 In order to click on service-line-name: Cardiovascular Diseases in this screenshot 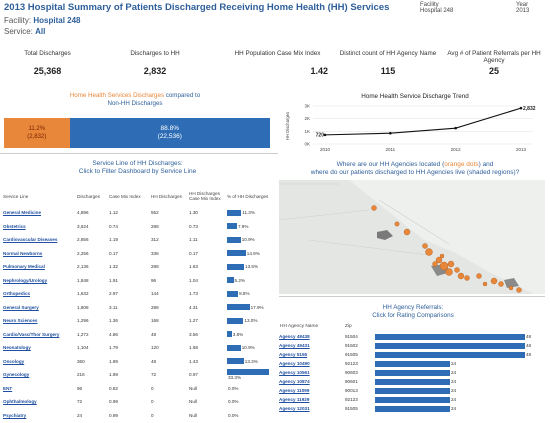, I will do `click(30, 240)`.